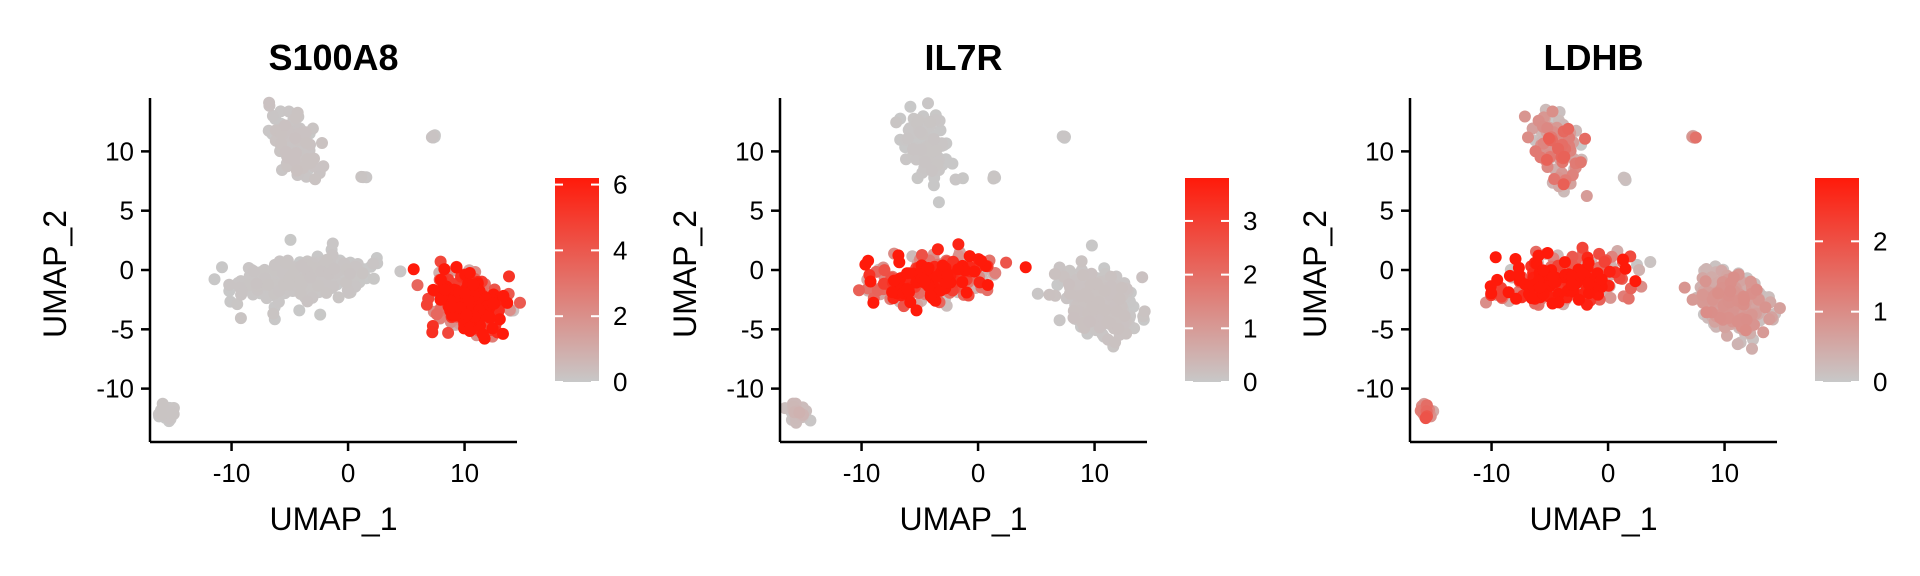 This screenshot has height=576, width=1920. Describe the element at coordinates (993, 178) in the screenshot. I see `cell-point-outlier-b` at that location.